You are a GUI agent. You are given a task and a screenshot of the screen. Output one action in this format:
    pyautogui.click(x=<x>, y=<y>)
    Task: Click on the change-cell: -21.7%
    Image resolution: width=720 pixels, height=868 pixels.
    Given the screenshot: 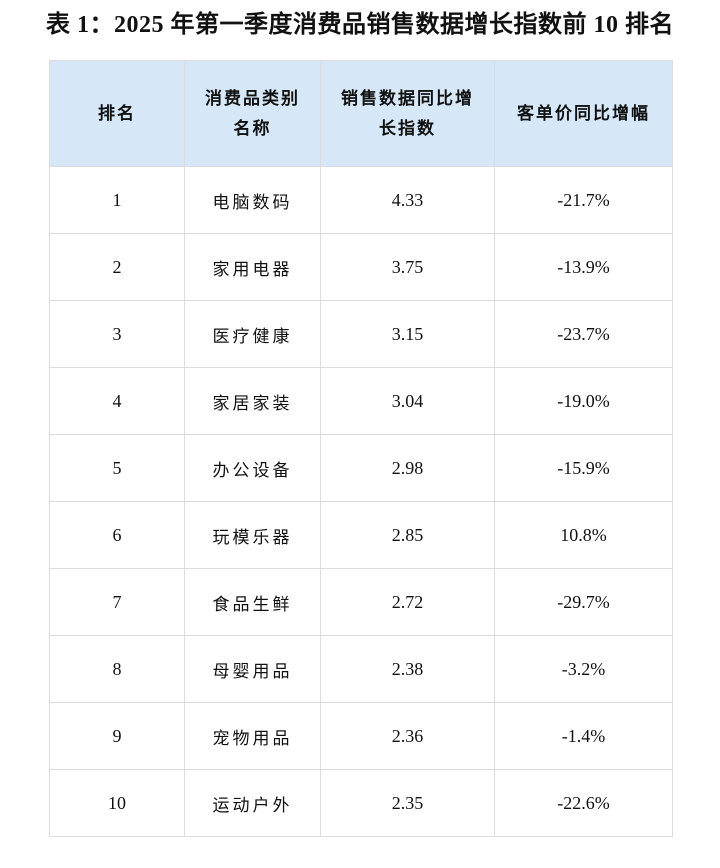 What is the action you would take?
    pyautogui.click(x=583, y=200)
    